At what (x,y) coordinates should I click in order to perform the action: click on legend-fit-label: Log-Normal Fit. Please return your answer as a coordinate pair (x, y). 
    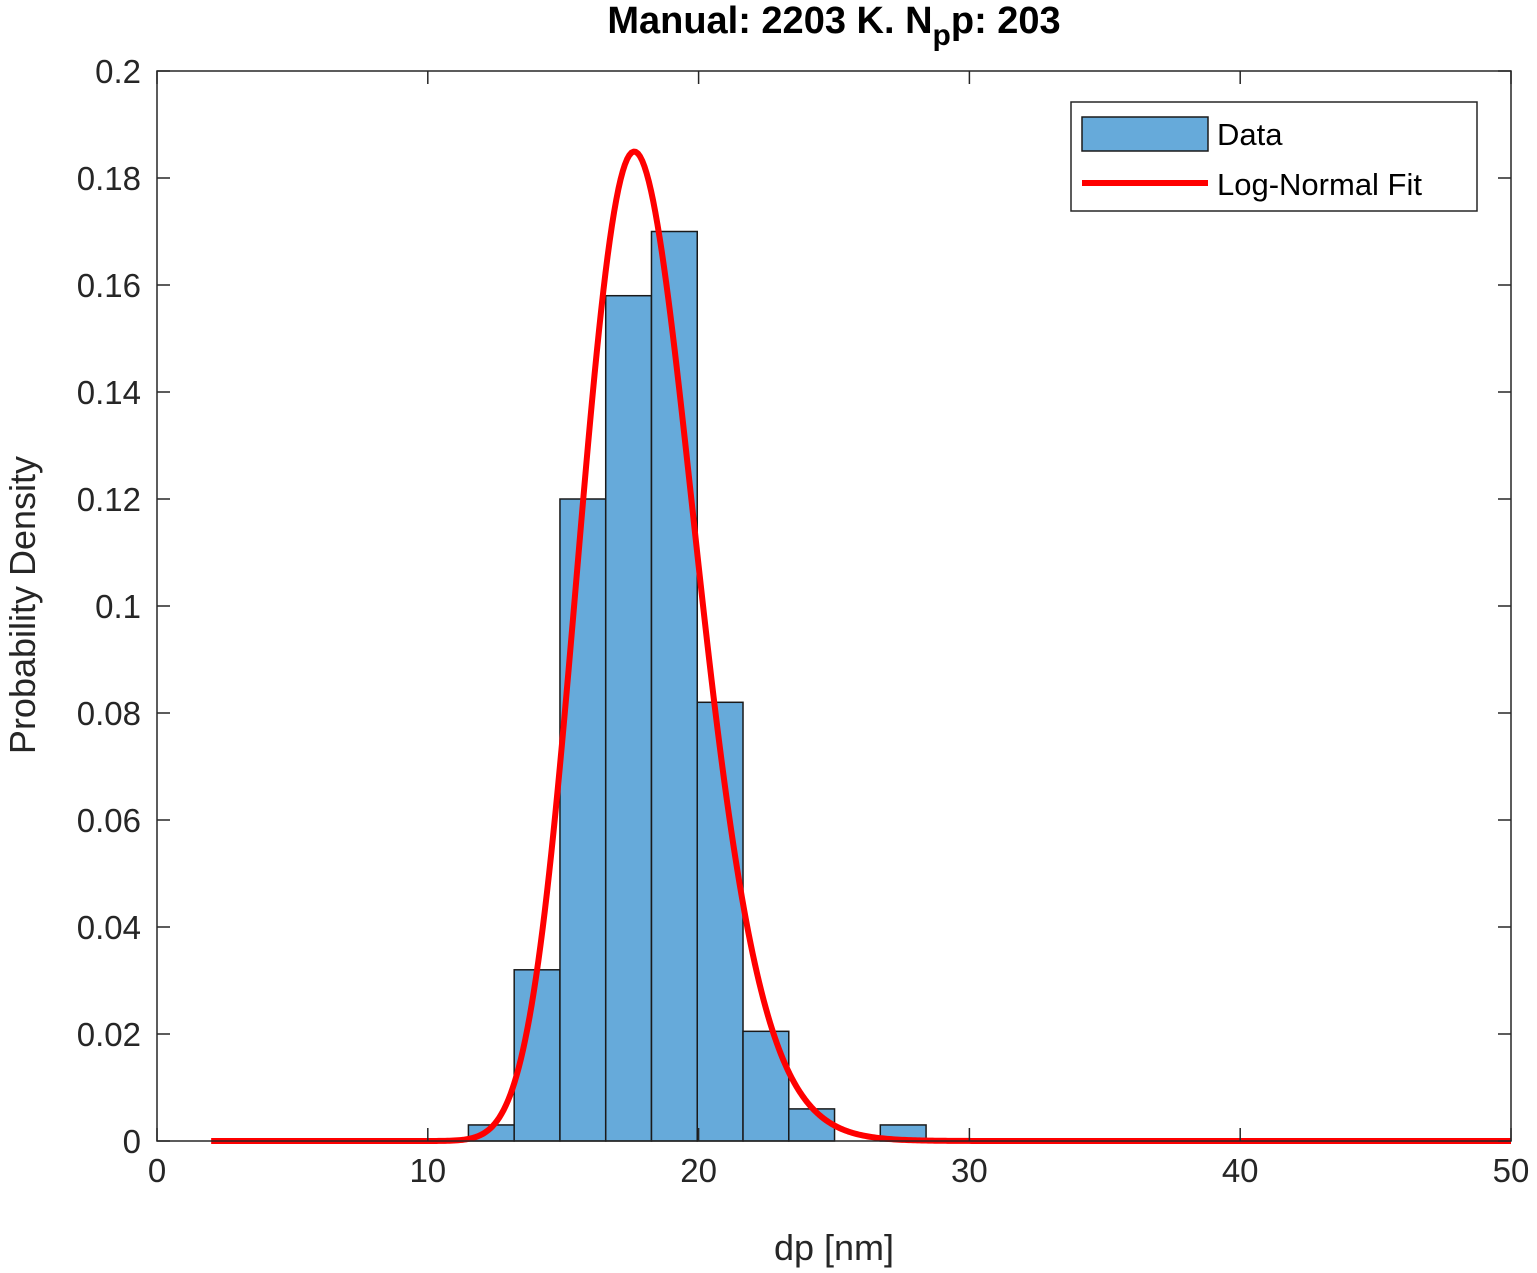
    Looking at the image, I should click on (1319, 184).